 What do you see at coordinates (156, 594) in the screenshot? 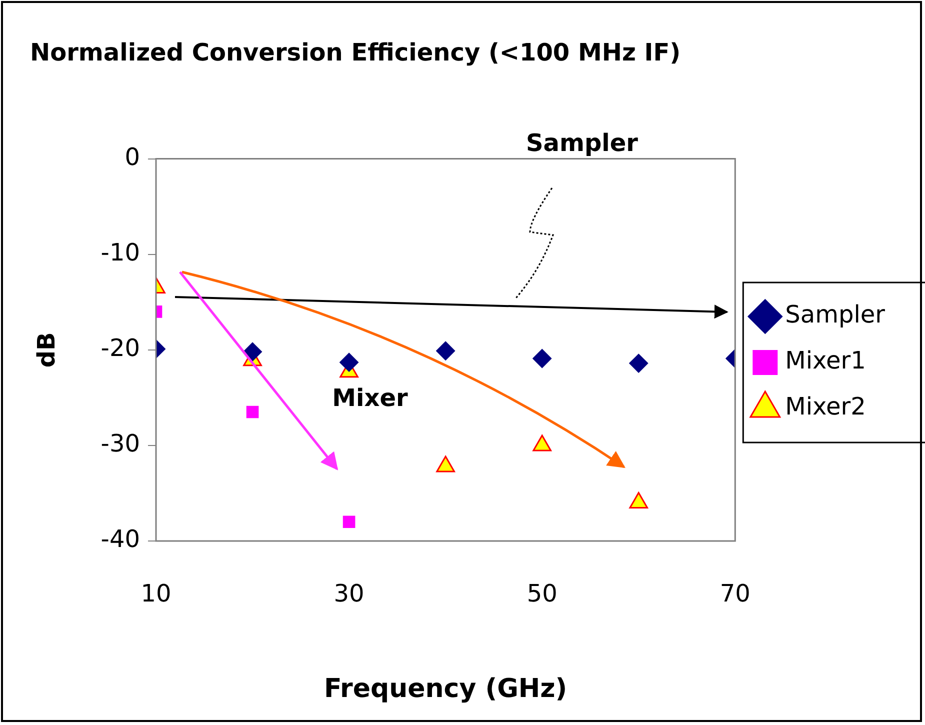
I see `x-tick-label: 10` at bounding box center [156, 594].